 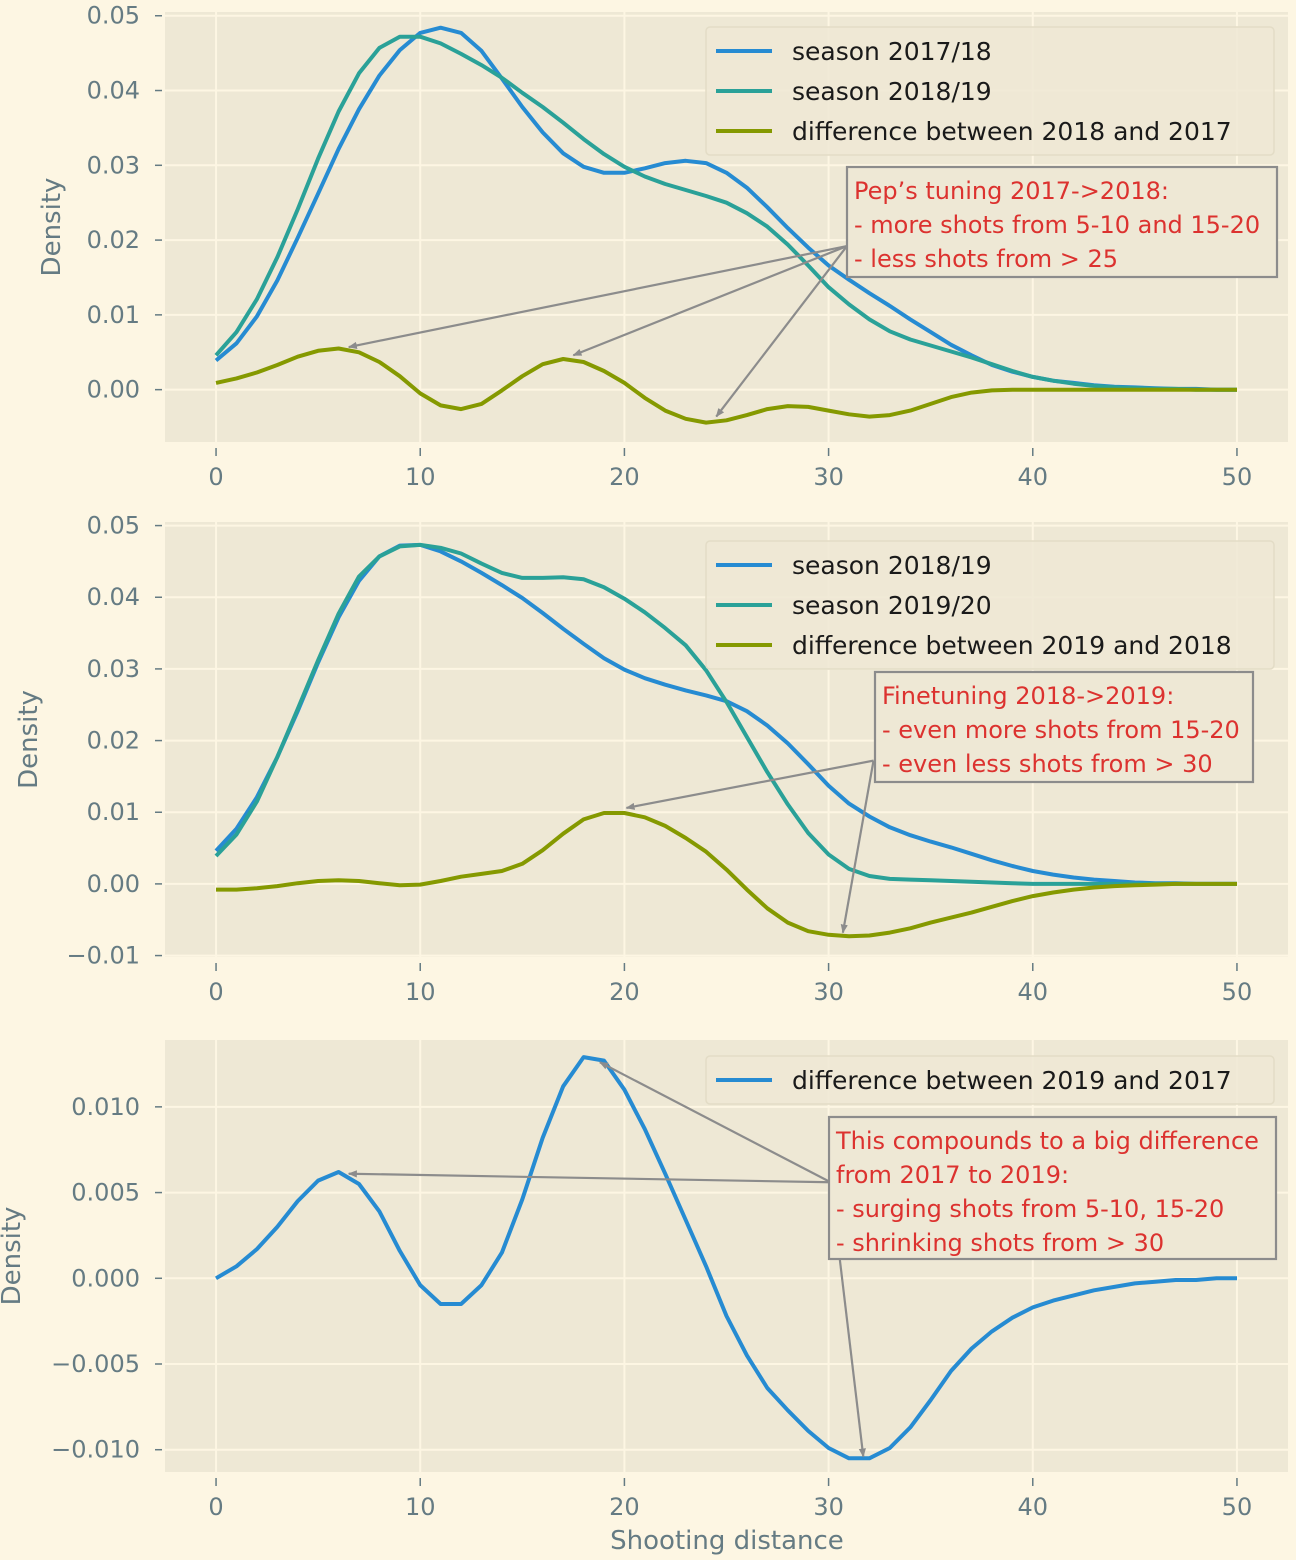 What do you see at coordinates (105, 1193) in the screenshot?
I see `y-tick-label: 0.005` at bounding box center [105, 1193].